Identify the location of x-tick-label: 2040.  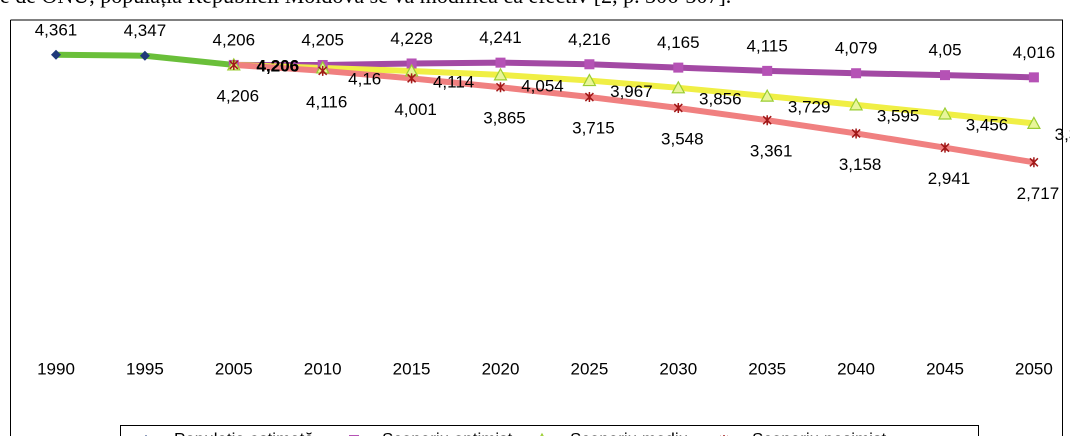
(856, 368).